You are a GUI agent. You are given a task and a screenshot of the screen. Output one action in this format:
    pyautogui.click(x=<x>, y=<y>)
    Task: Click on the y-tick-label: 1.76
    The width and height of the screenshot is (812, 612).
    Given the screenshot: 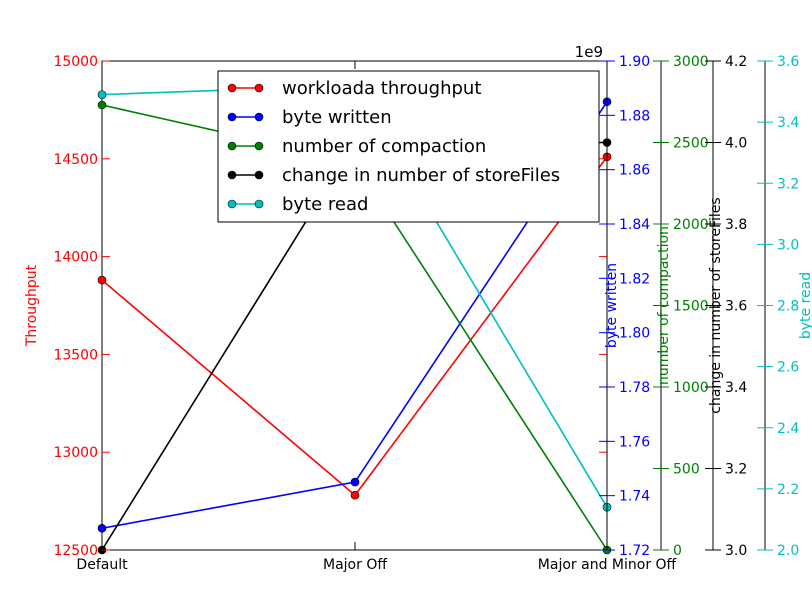 What is the action you would take?
    pyautogui.click(x=634, y=442)
    